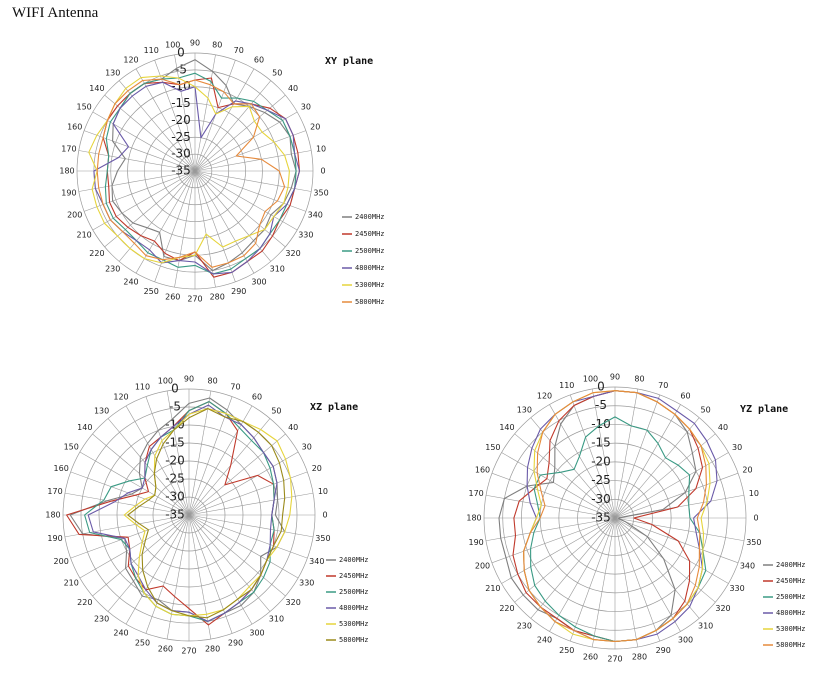 The height and width of the screenshot is (682, 840). Describe the element at coordinates (212, 648) in the screenshot. I see `chart-1-angle-tick-label: 280` at that location.